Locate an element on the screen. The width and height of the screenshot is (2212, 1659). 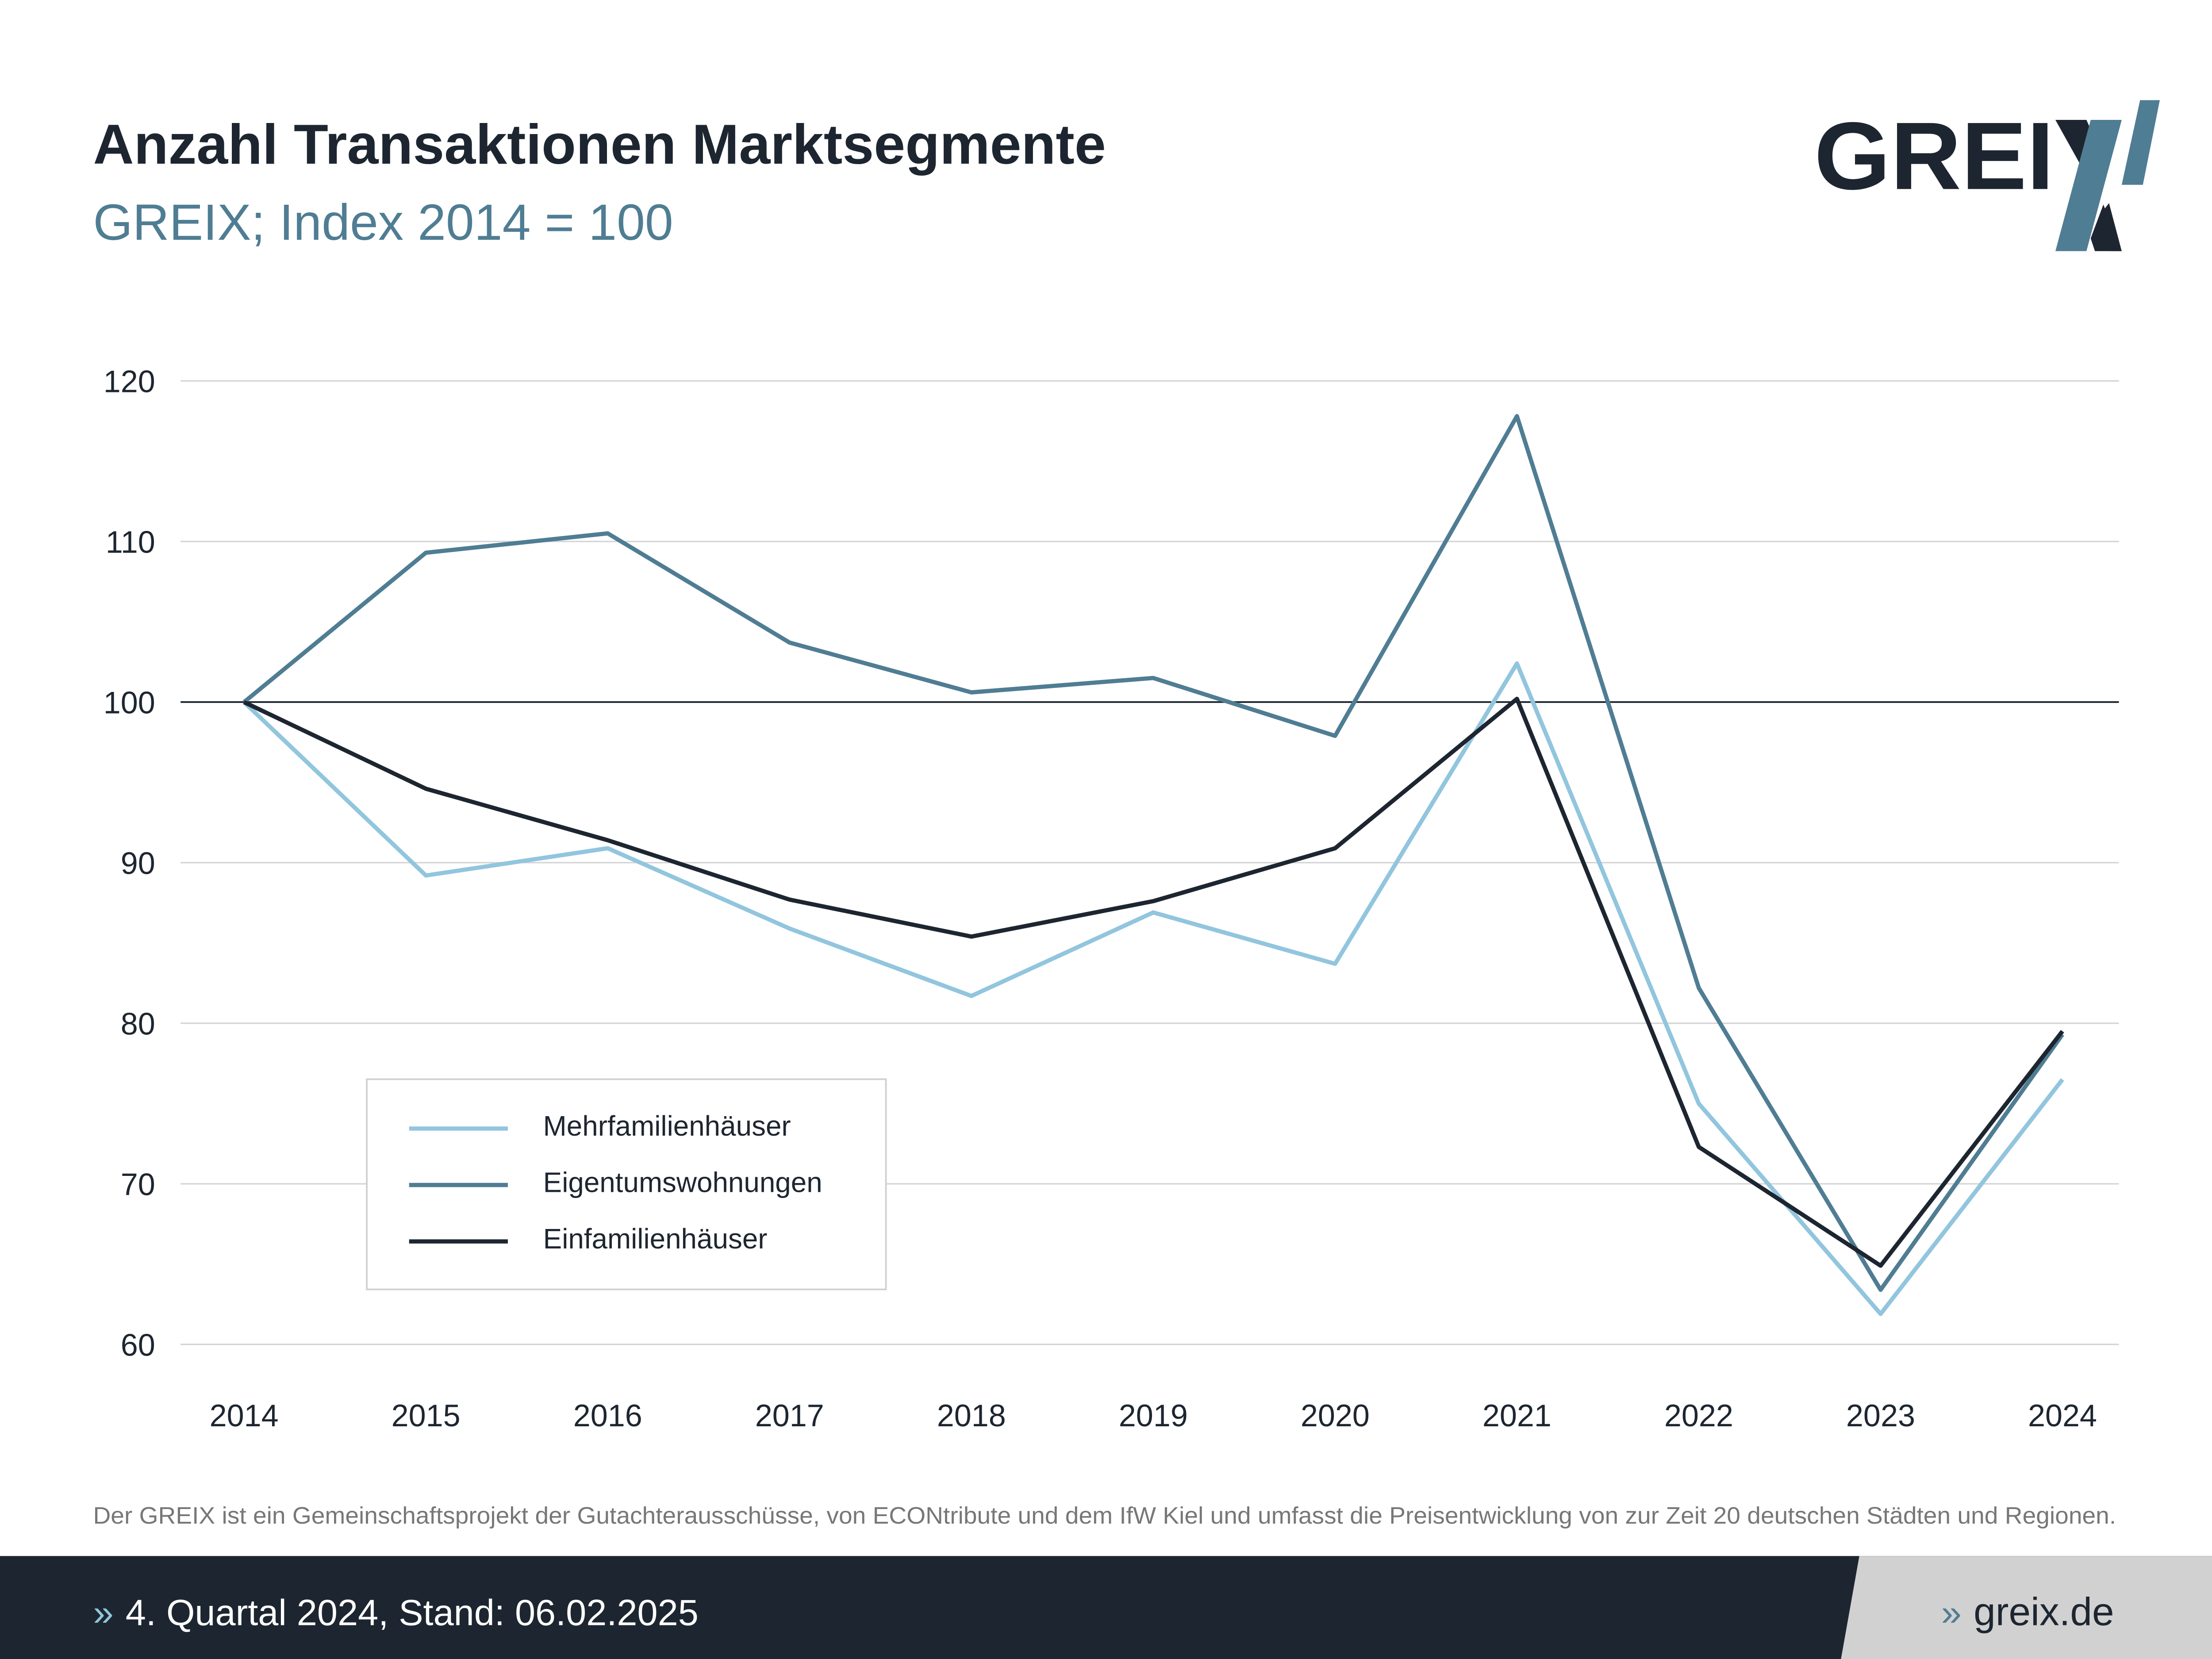
footer-dark-bar is located at coordinates (1106, 1608).